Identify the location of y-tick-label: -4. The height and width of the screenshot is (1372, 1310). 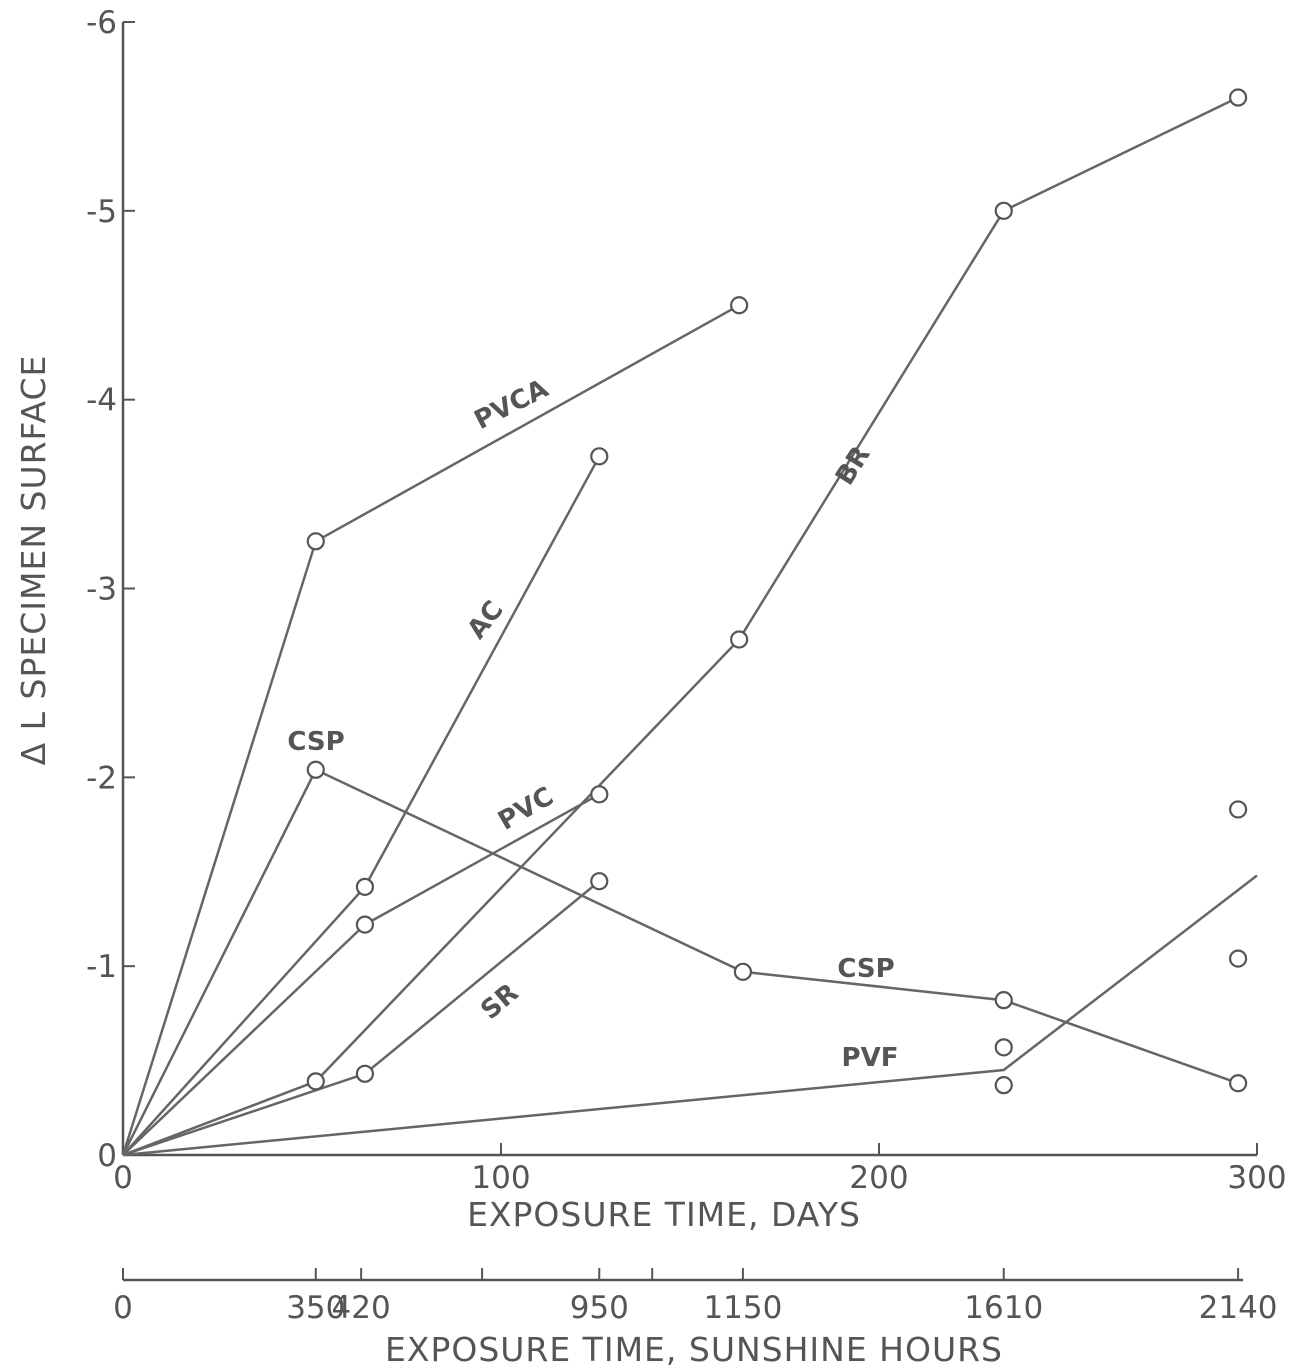
(101, 401).